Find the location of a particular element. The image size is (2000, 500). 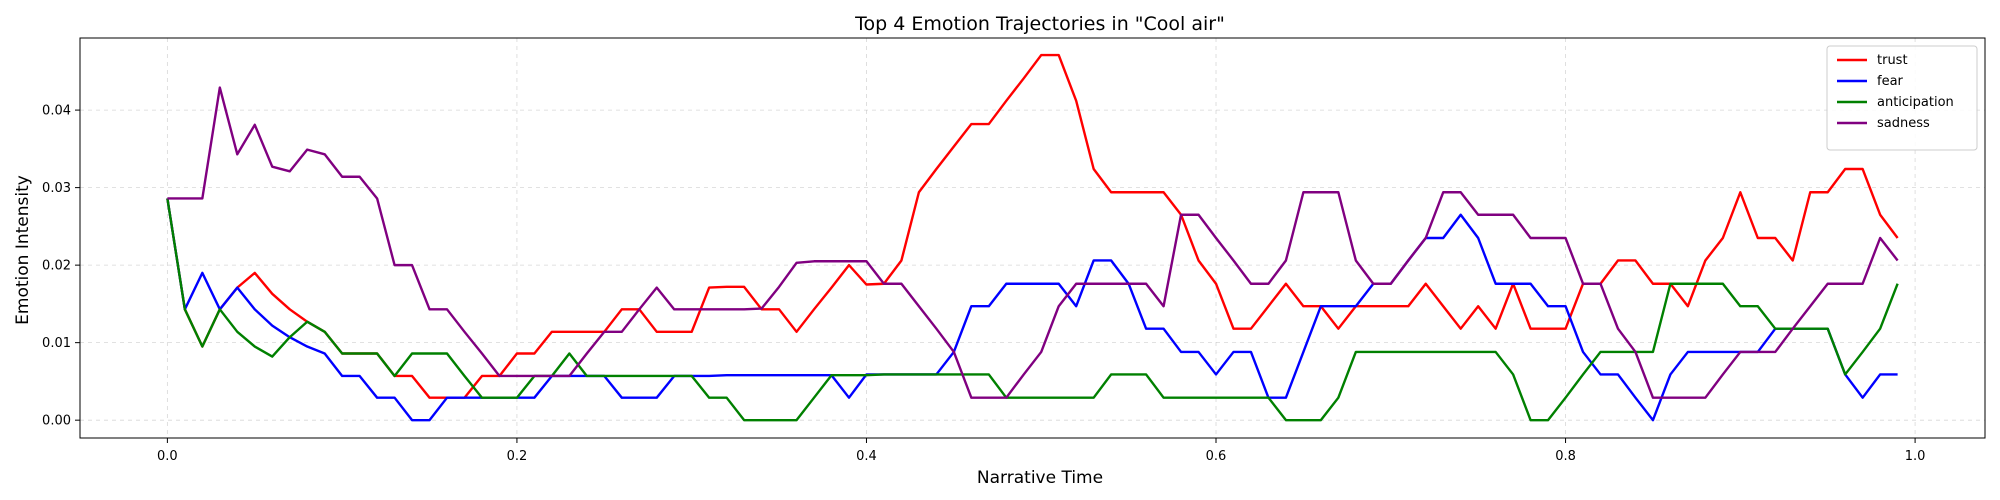

y-tick-label: 0.00 is located at coordinates (56, 421).